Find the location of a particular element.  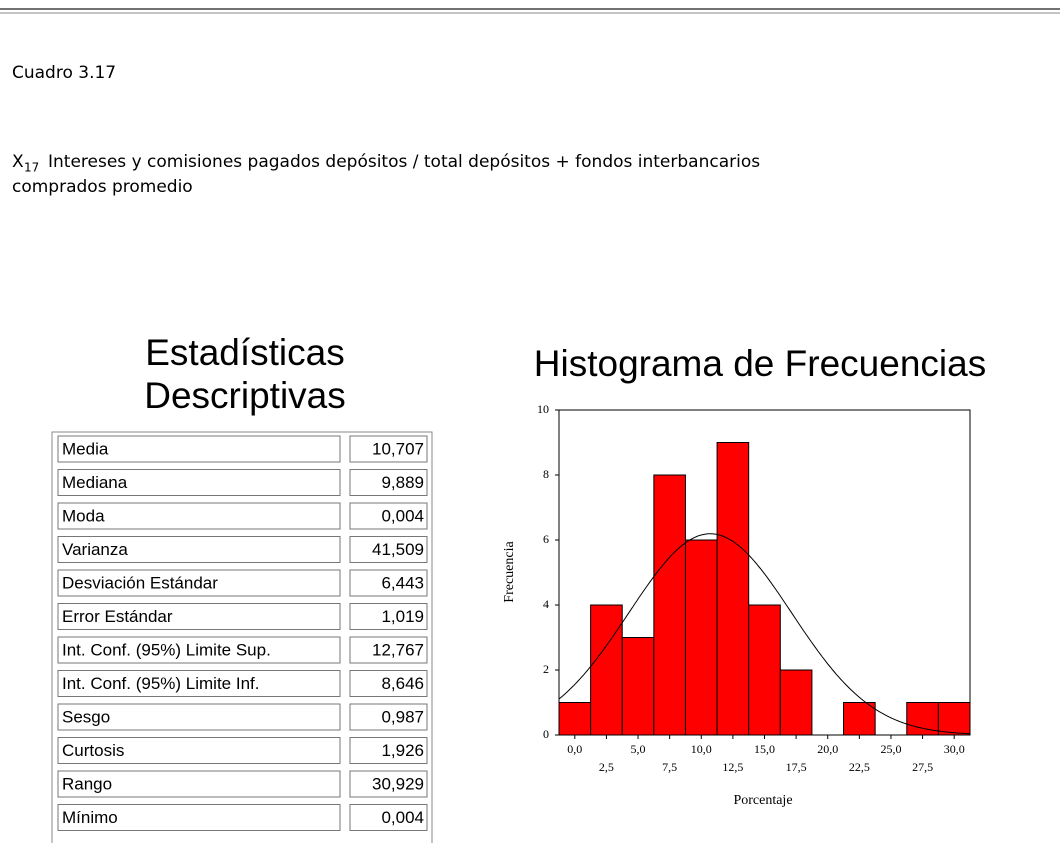

x-axis-label: Porcentaje is located at coordinates (762, 800).